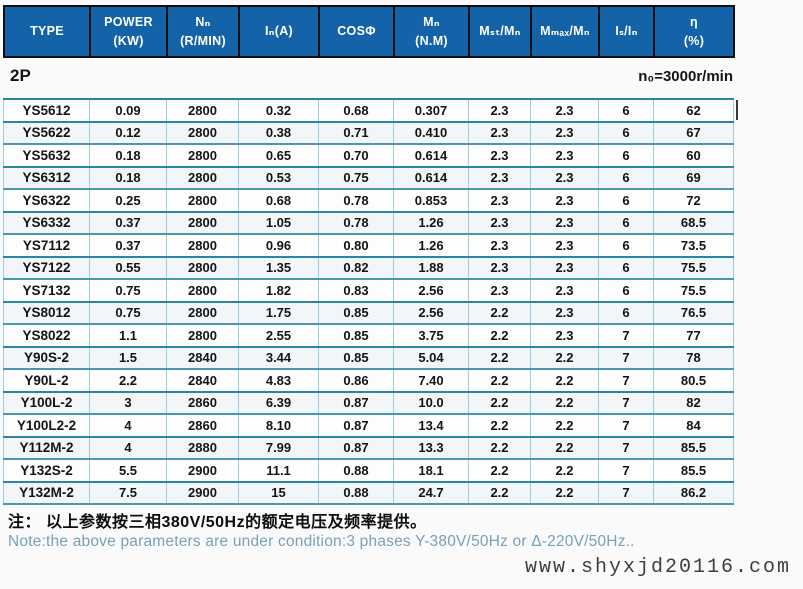 The height and width of the screenshot is (589, 803). Describe the element at coordinates (128, 358) in the screenshot. I see `table-cell: 1.5` at that location.